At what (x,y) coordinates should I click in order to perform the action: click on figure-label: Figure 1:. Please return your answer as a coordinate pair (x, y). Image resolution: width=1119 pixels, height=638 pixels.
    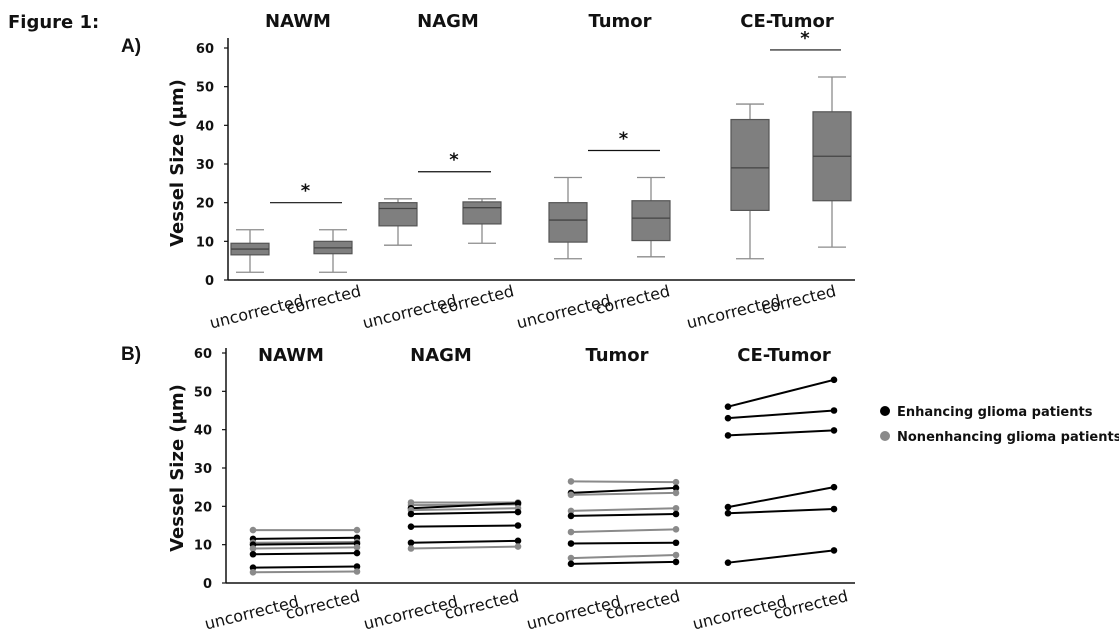
    Looking at the image, I should click on (53, 22).